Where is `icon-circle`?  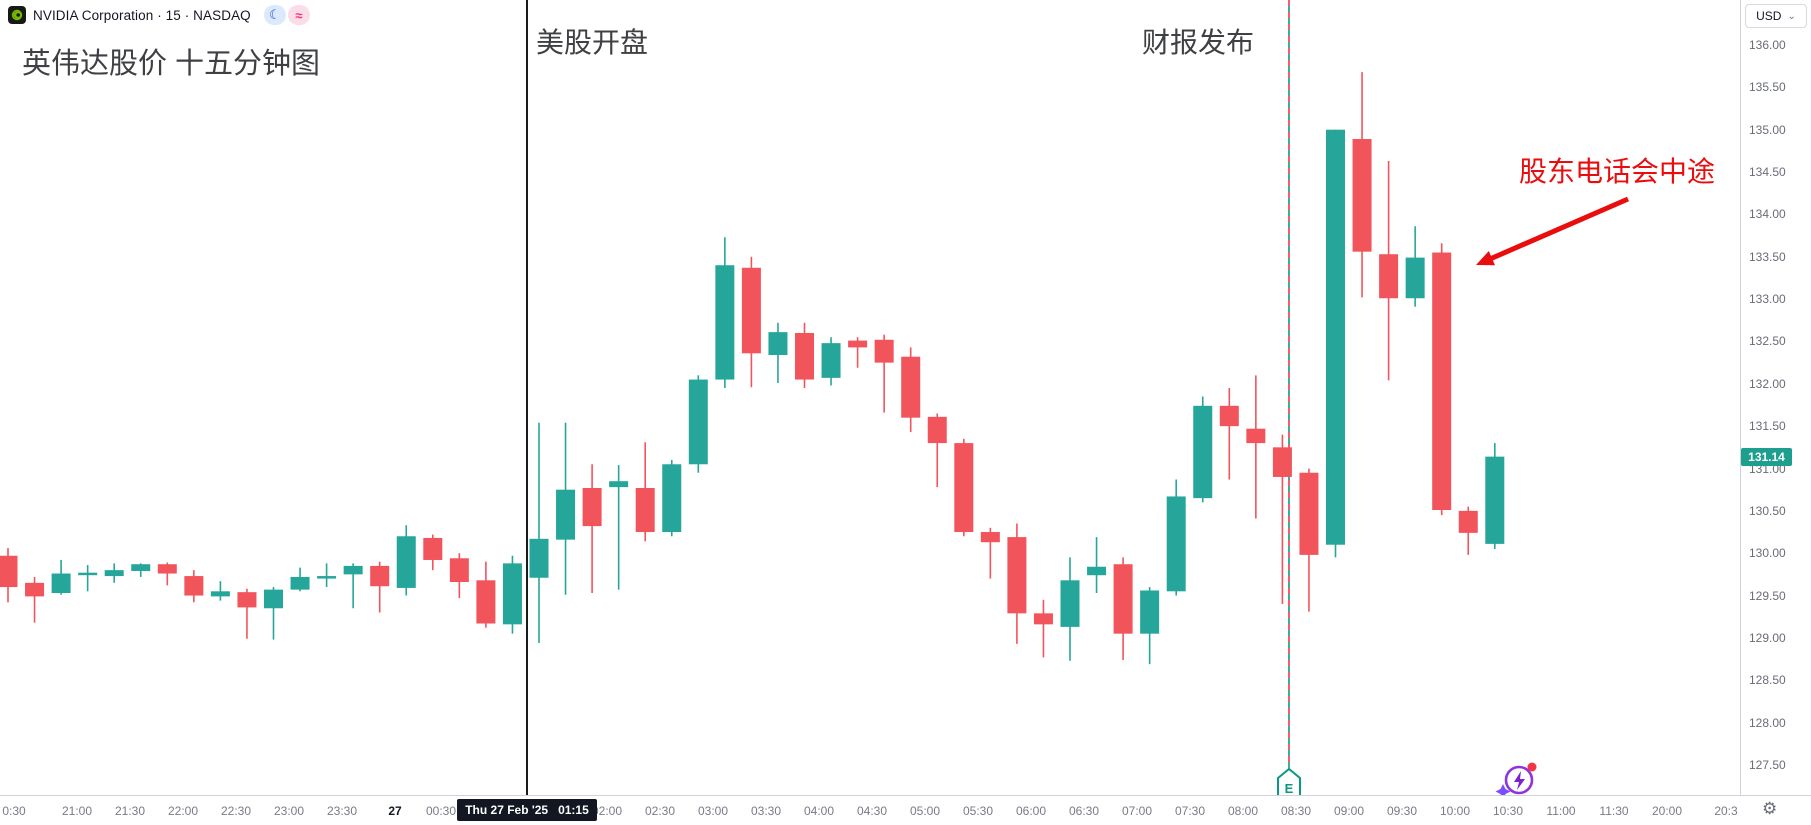 icon-circle is located at coordinates (1519, 780).